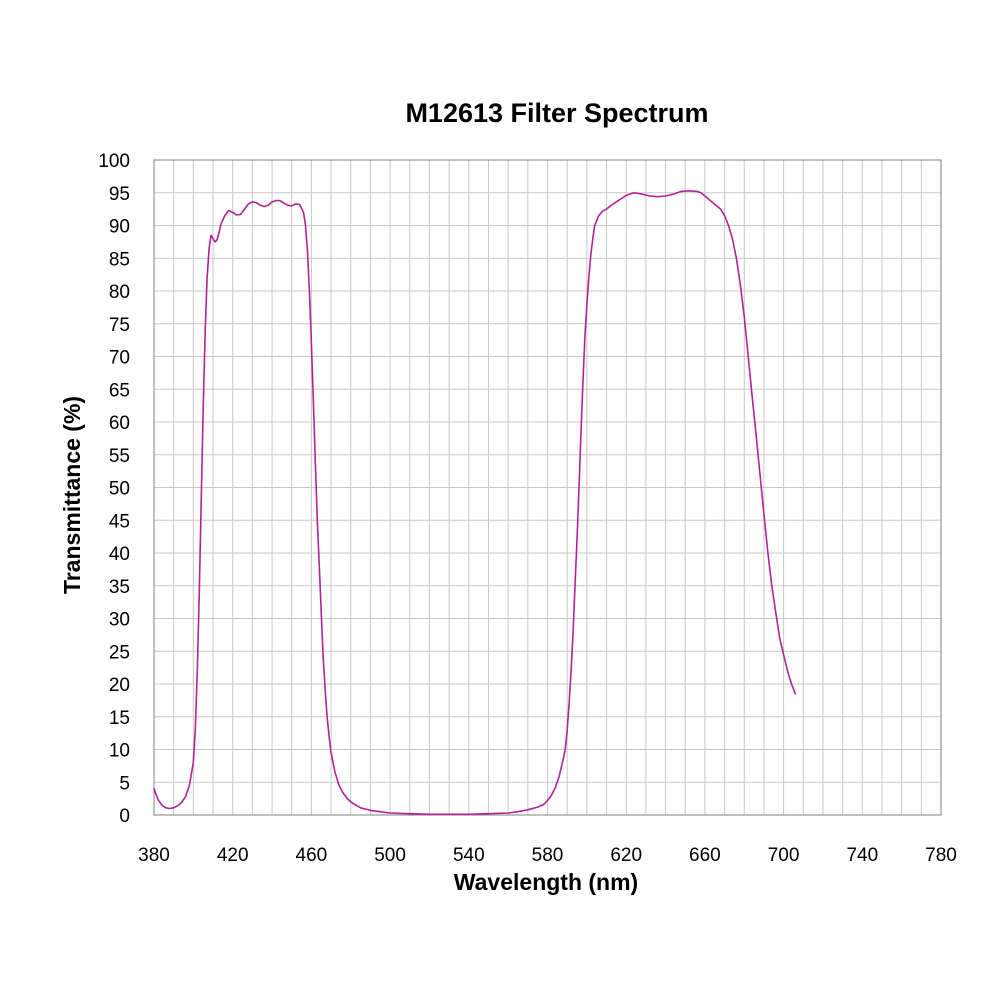 The height and width of the screenshot is (1000, 1000). I want to click on y-axis-label: Transmittance (%), so click(72, 495).